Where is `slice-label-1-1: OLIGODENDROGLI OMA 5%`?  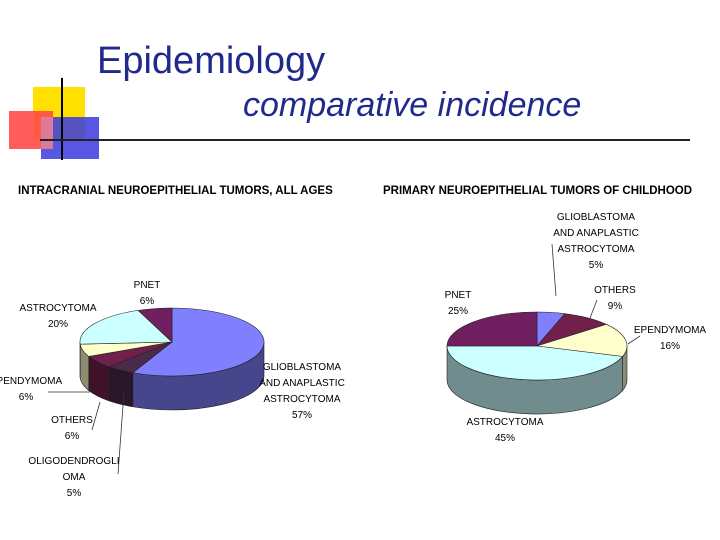
slice-label-1-1: OLIGODENDROGLI OMA 5% is located at coordinates (73, 477).